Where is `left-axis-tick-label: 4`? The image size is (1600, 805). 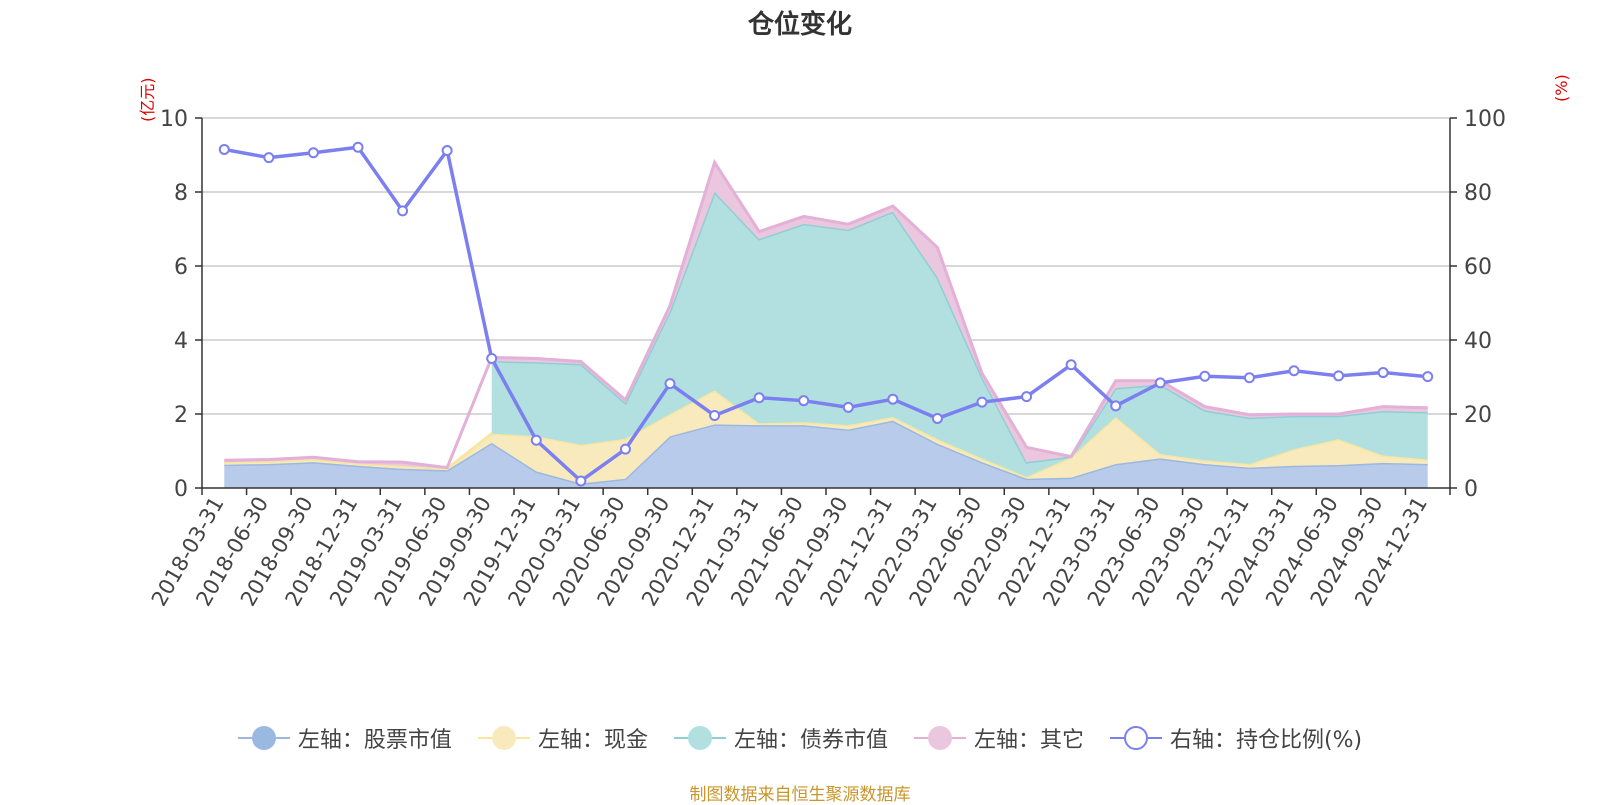 left-axis-tick-label: 4 is located at coordinates (181, 341).